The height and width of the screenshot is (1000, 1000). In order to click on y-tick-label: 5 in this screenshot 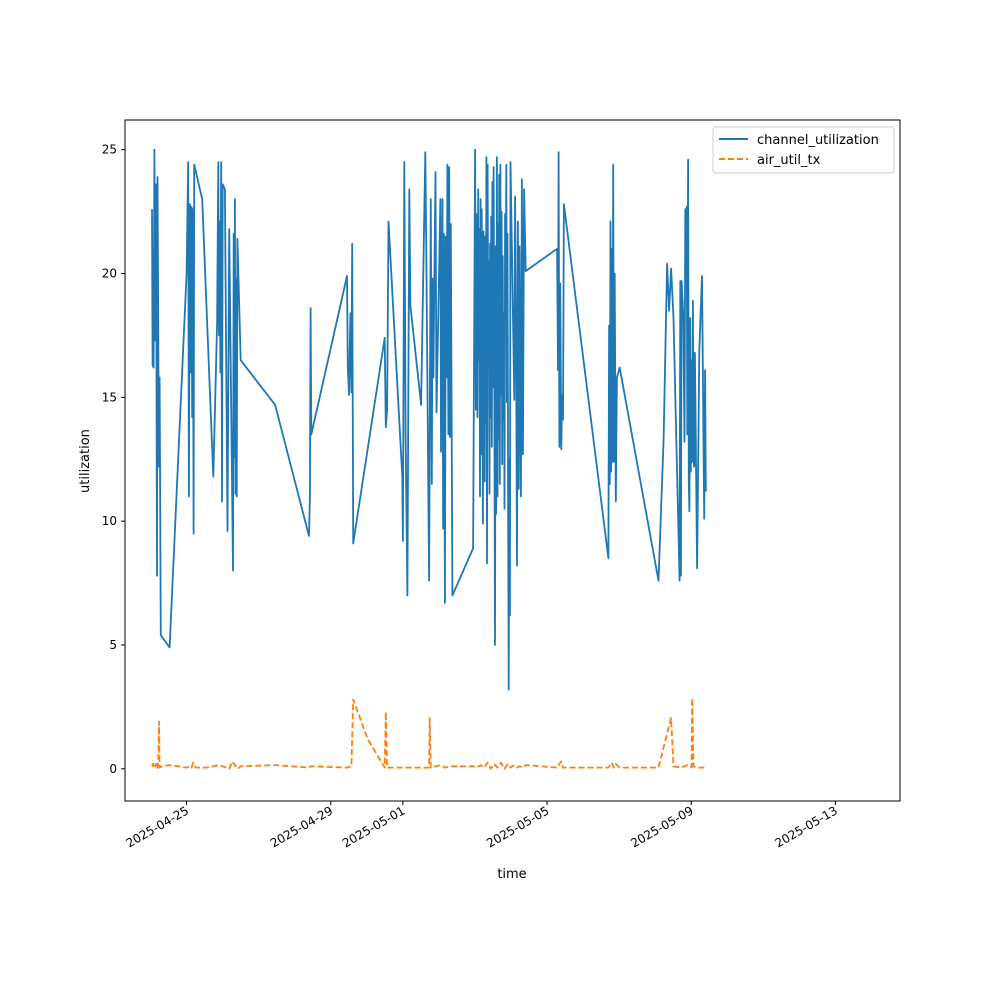, I will do `click(113, 645)`.